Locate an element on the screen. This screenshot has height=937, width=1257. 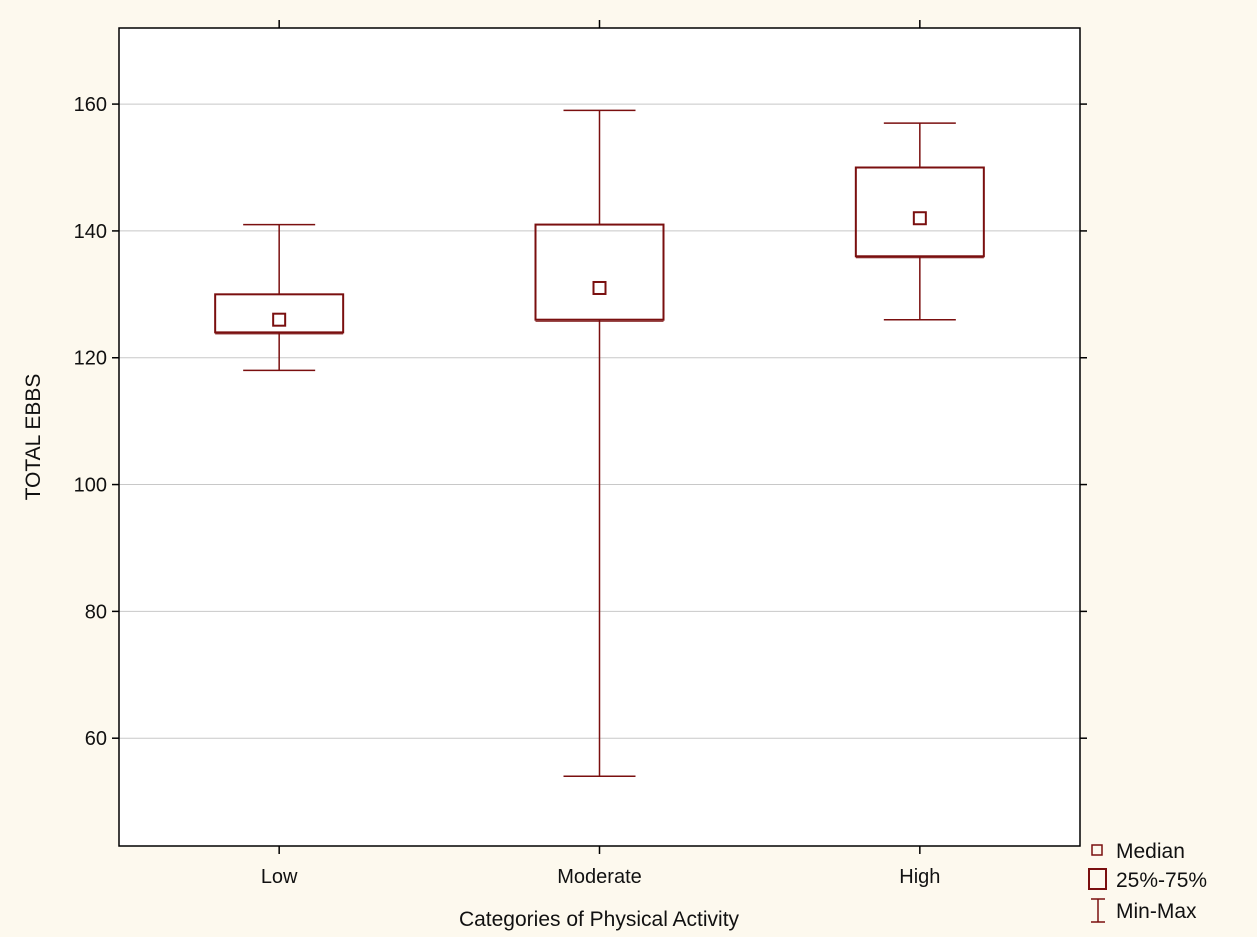
legend-median-label: Median is located at coordinates (1150, 851).